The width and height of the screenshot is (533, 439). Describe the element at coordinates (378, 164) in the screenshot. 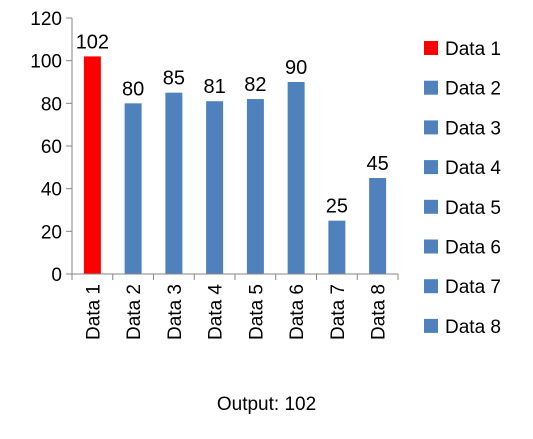

I see `data-label: 45` at that location.